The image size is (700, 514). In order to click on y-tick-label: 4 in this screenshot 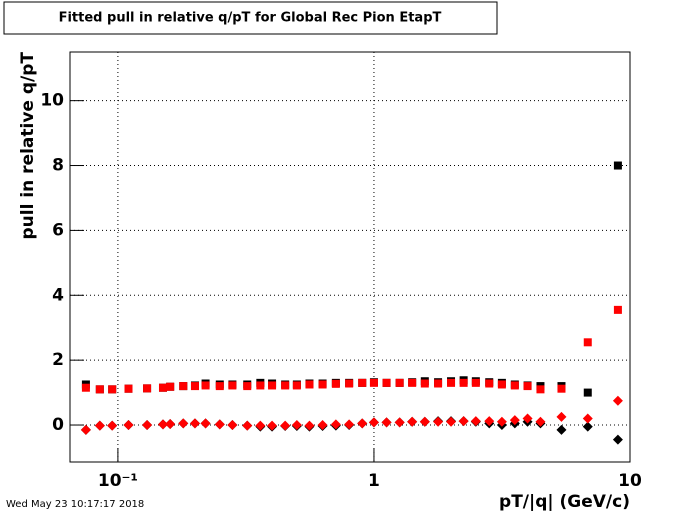, I will do `click(58, 295)`.